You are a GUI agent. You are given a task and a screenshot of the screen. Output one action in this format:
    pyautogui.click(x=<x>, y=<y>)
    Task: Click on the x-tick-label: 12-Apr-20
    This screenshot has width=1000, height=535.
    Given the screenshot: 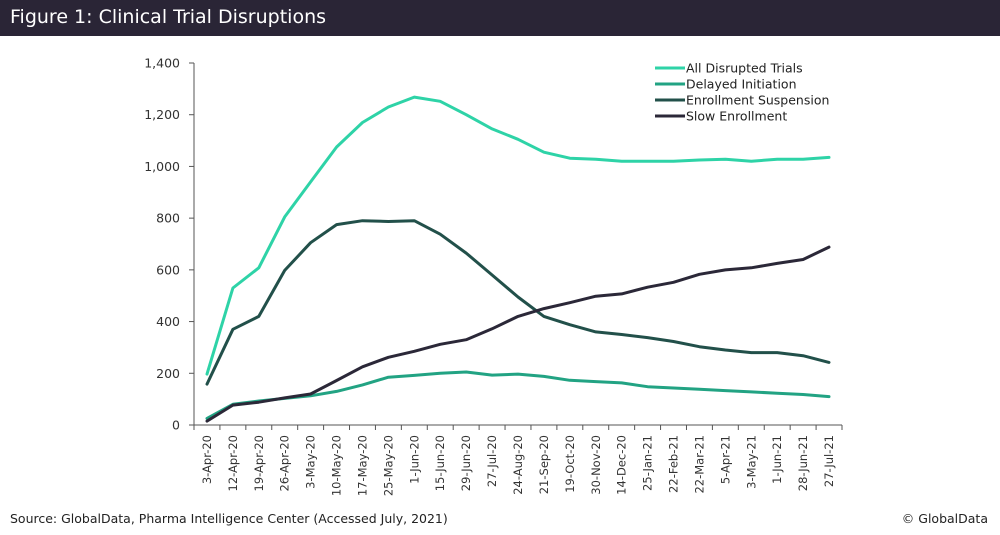 What is the action you would take?
    pyautogui.click(x=233, y=463)
    